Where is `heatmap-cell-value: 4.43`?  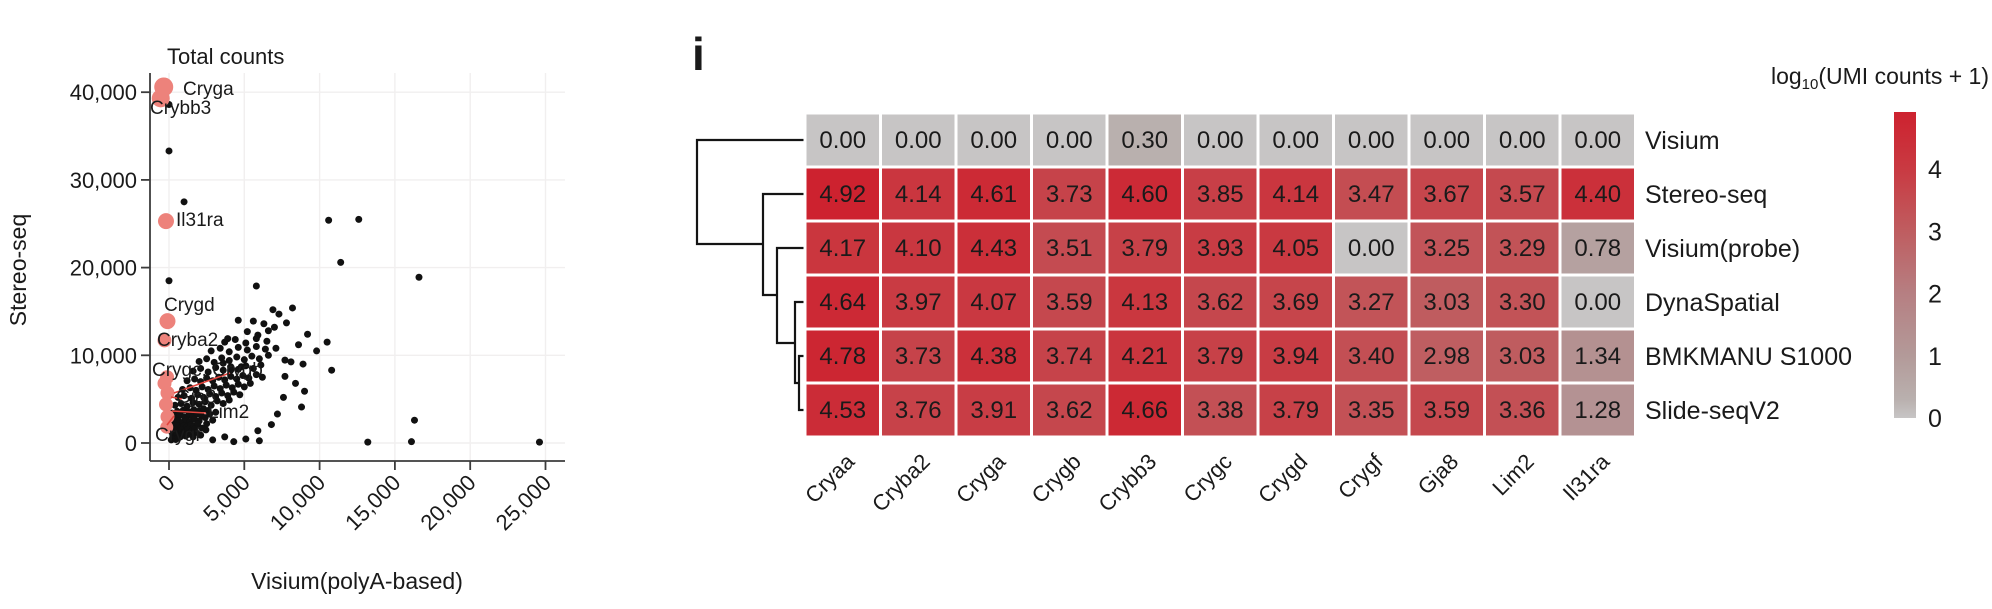
heatmap-cell-value: 4.43 is located at coordinates (993, 248).